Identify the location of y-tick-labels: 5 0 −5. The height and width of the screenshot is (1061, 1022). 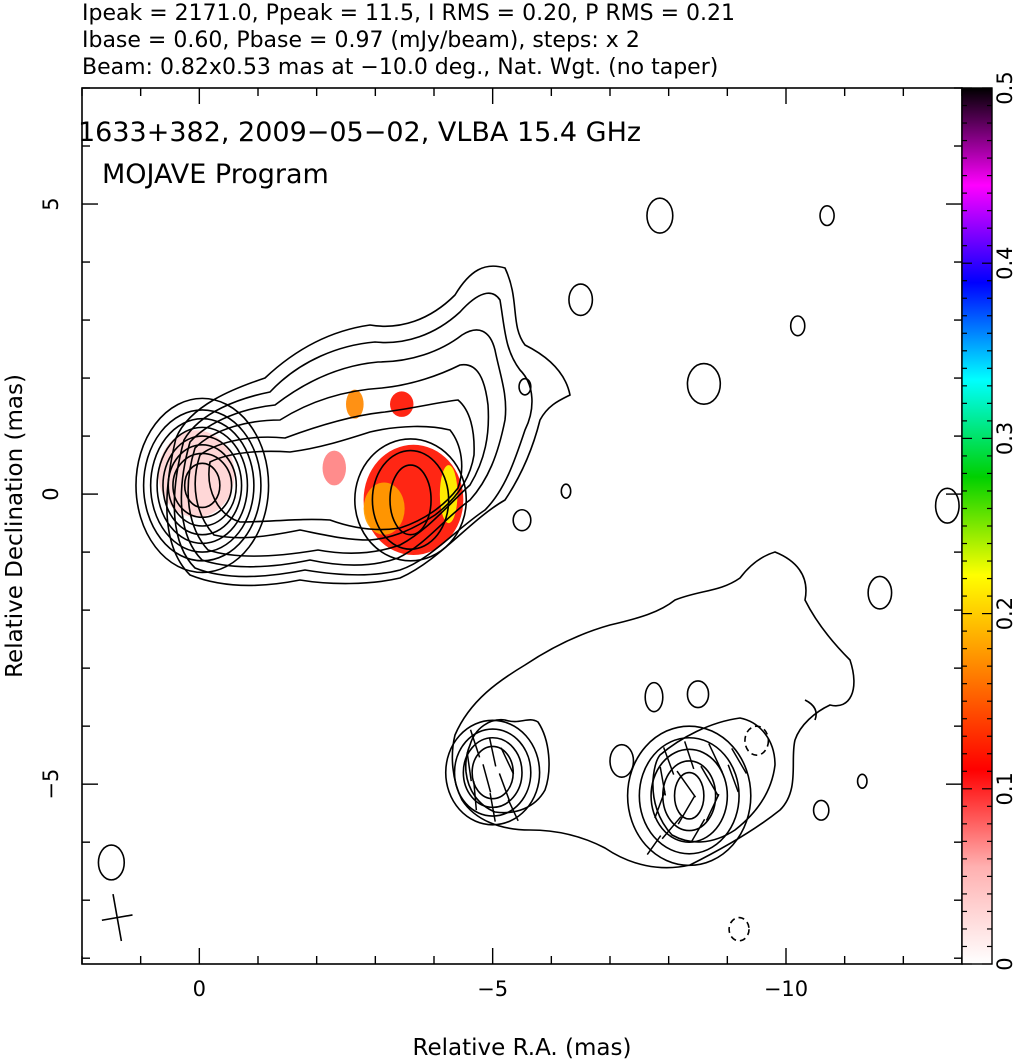
(51, 498).